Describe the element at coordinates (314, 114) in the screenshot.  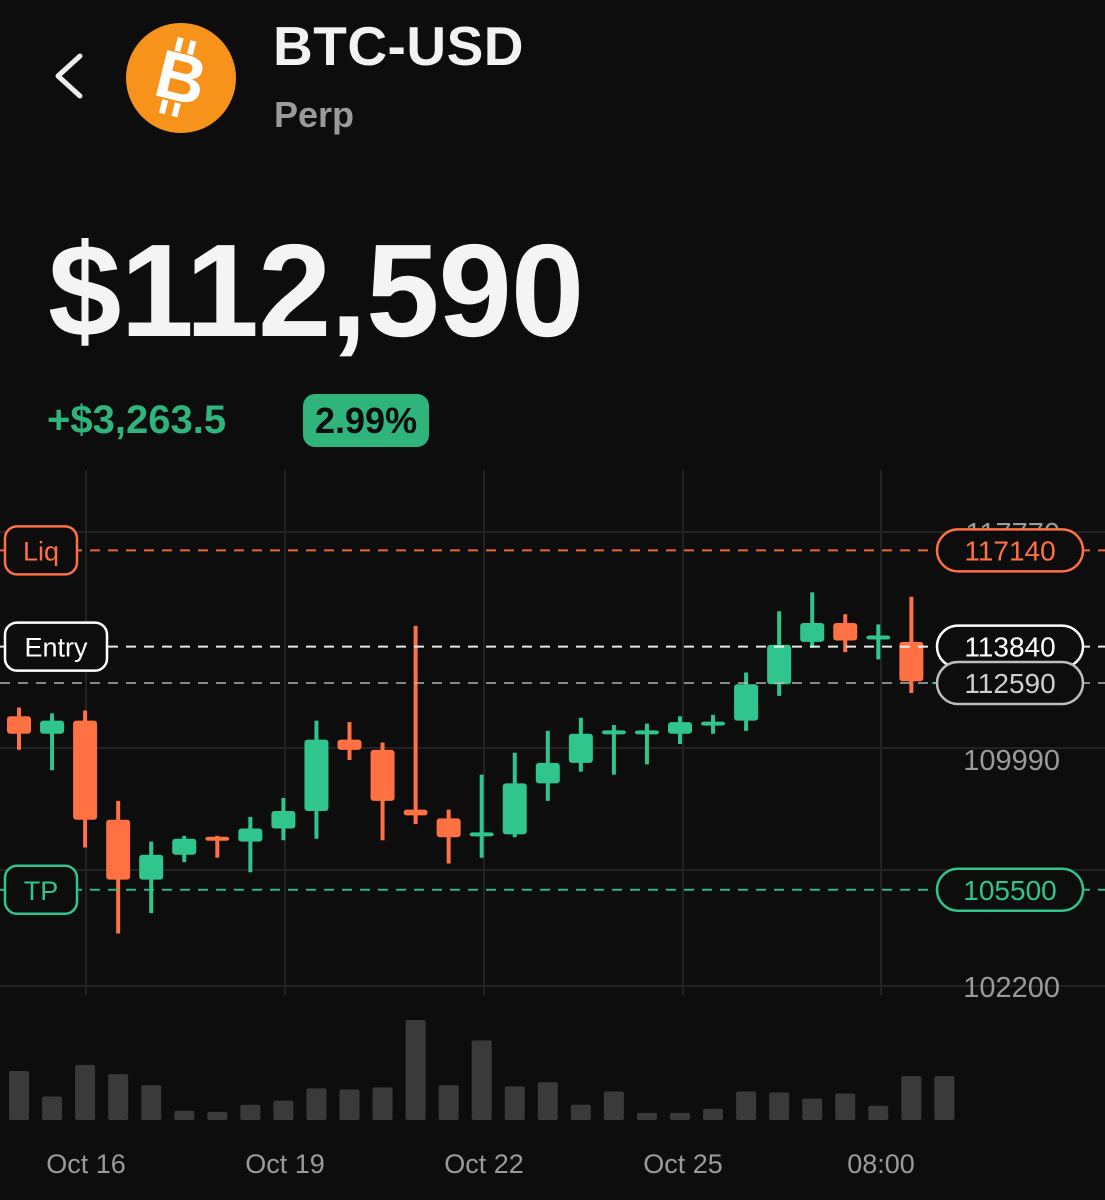
I see `market-type: Perp` at that location.